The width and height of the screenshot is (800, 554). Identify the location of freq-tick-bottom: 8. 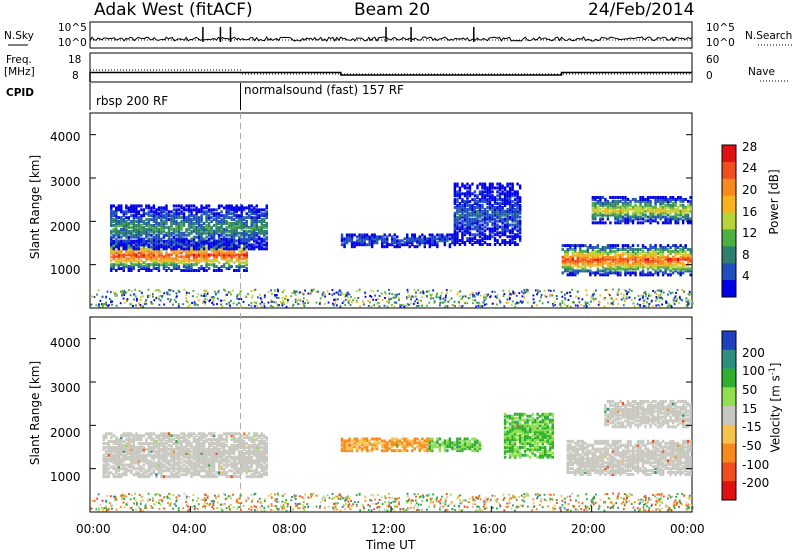
(75, 76).